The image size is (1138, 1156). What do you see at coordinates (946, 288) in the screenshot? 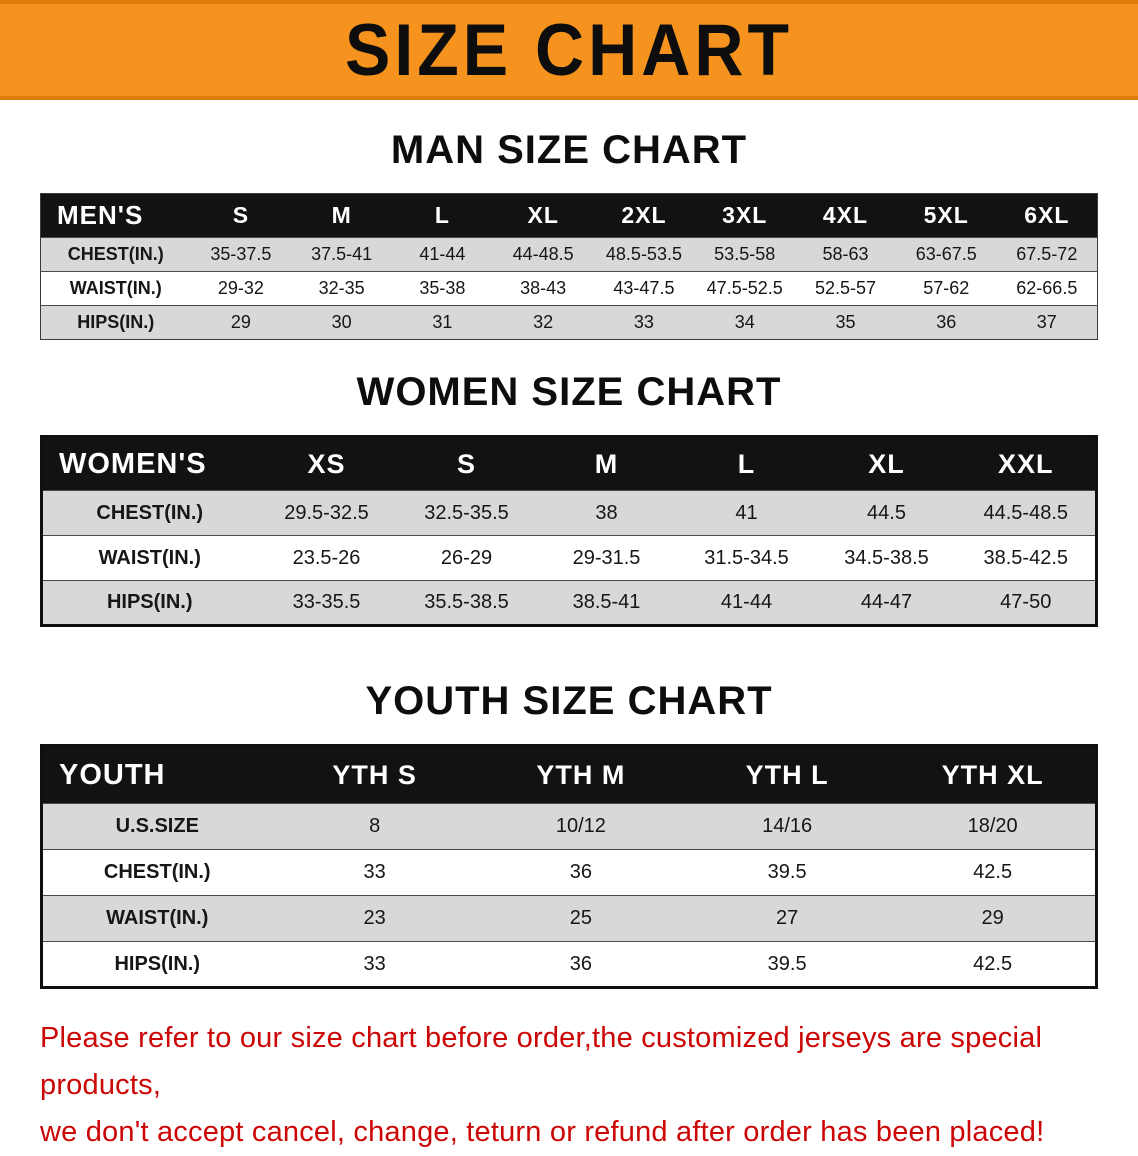
I see `size-value-cell: 57-62` at bounding box center [946, 288].